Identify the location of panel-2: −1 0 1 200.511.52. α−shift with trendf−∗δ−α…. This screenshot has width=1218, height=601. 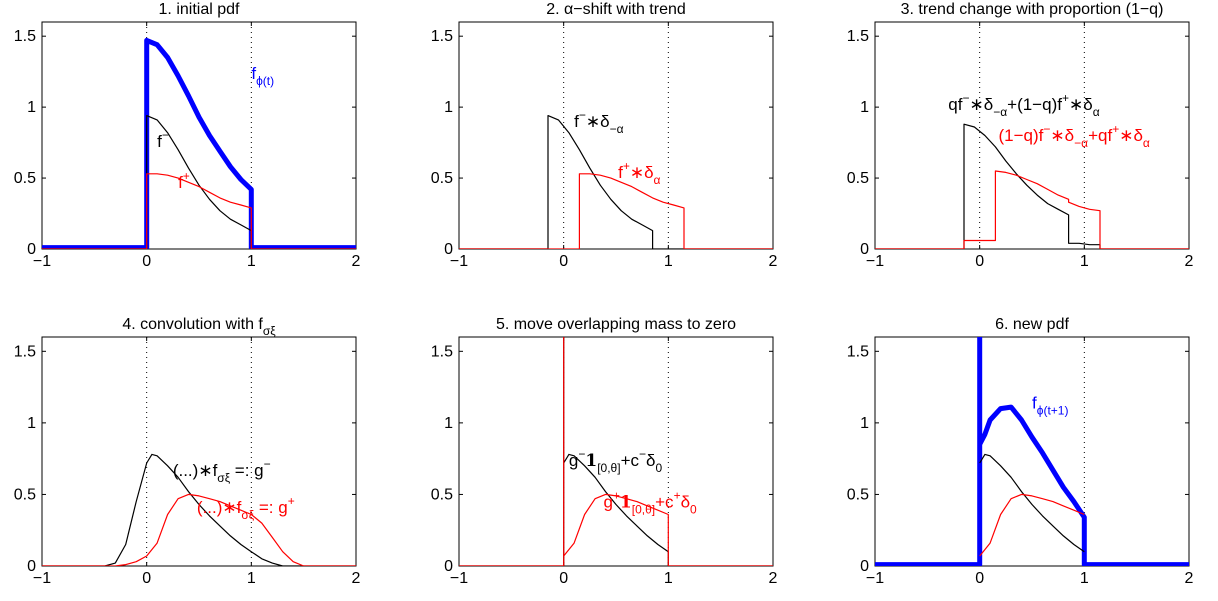
(604, 135).